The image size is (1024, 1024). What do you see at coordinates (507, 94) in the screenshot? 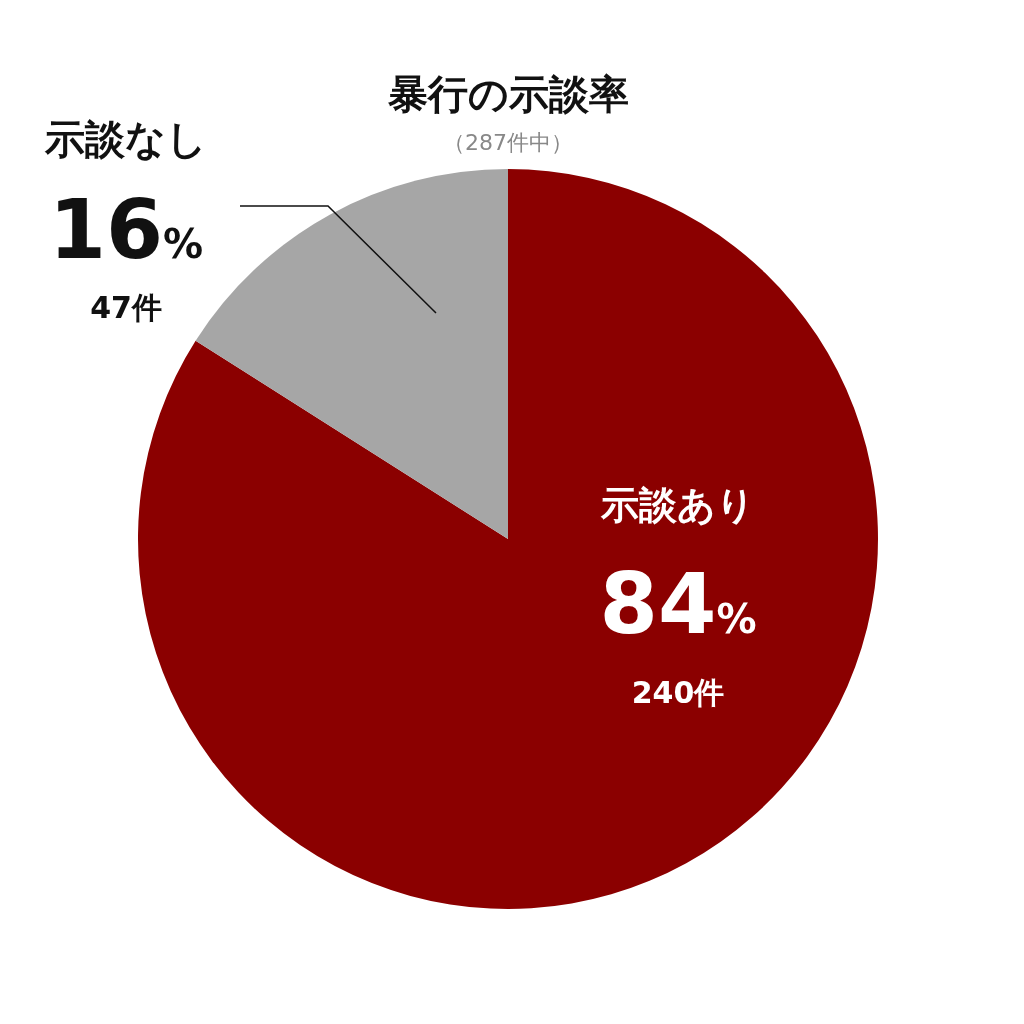
I see `chart-title: 暴行の示談率` at bounding box center [507, 94].